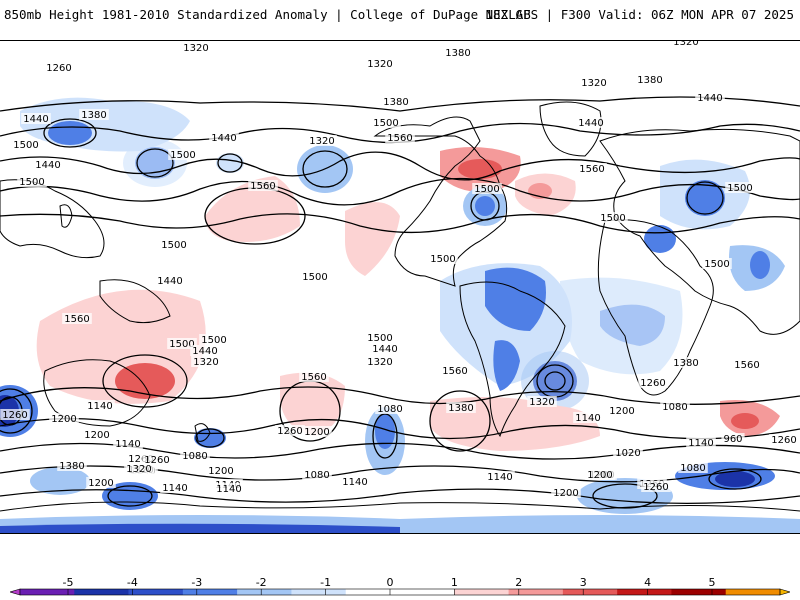 The image size is (800, 600). I want to click on coastline-australia, so click(97, 393).